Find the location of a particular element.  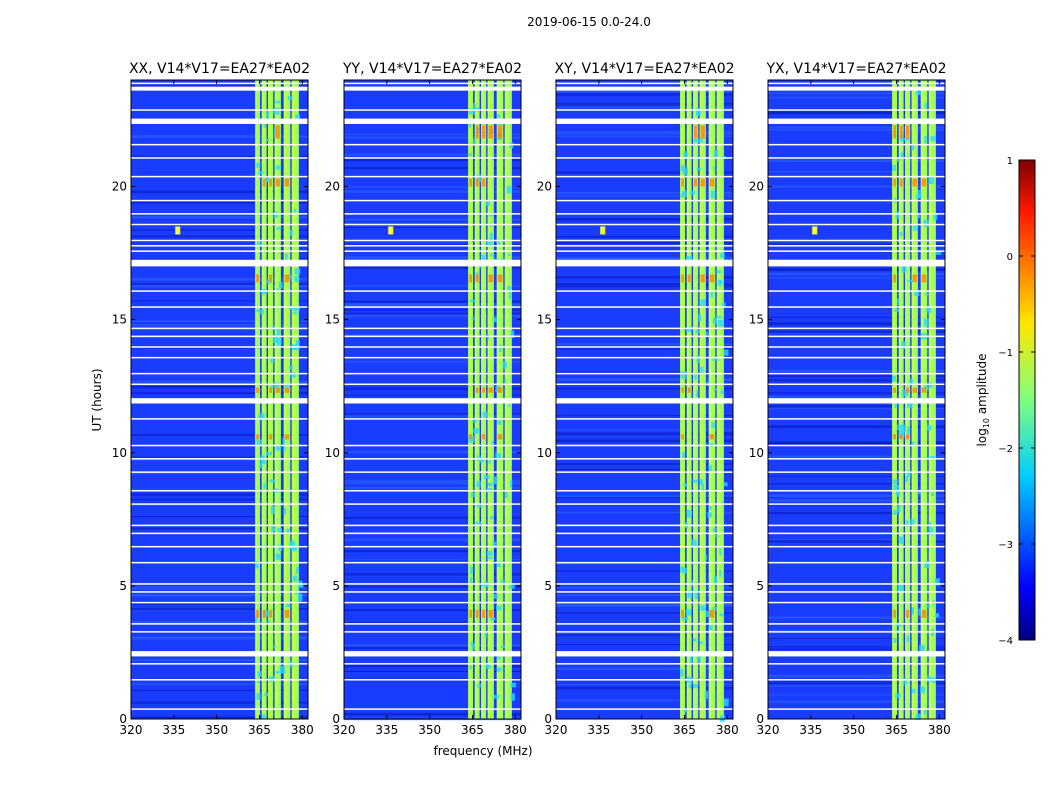

colorbar-tick-label: −3 is located at coordinates (1005, 545).